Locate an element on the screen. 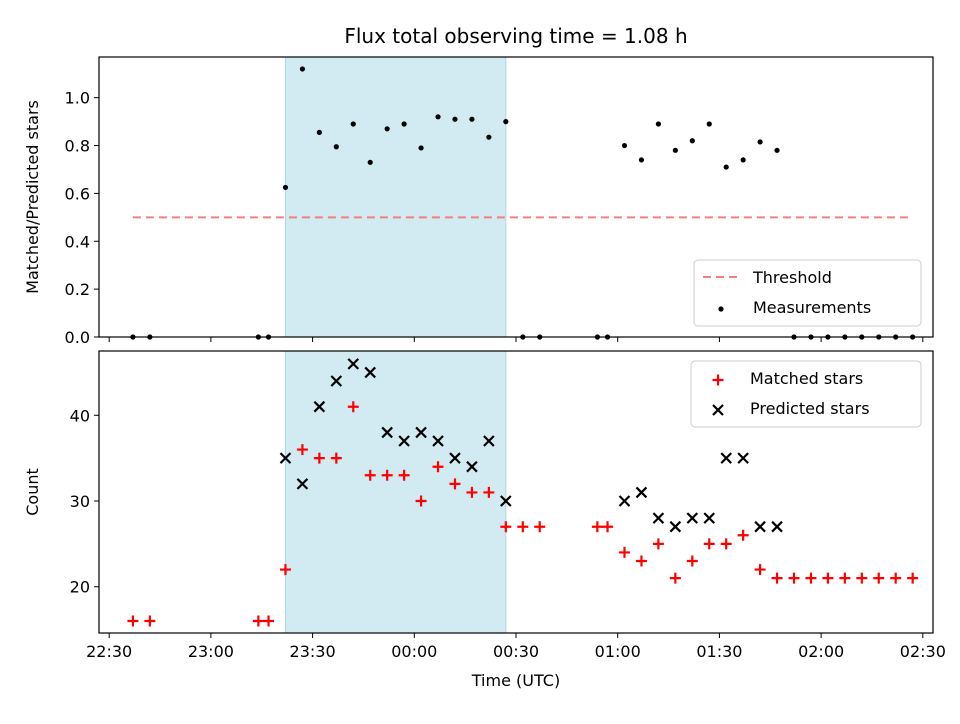 The height and width of the screenshot is (724, 960). y-tick-label: 0.0 is located at coordinates (77, 337).